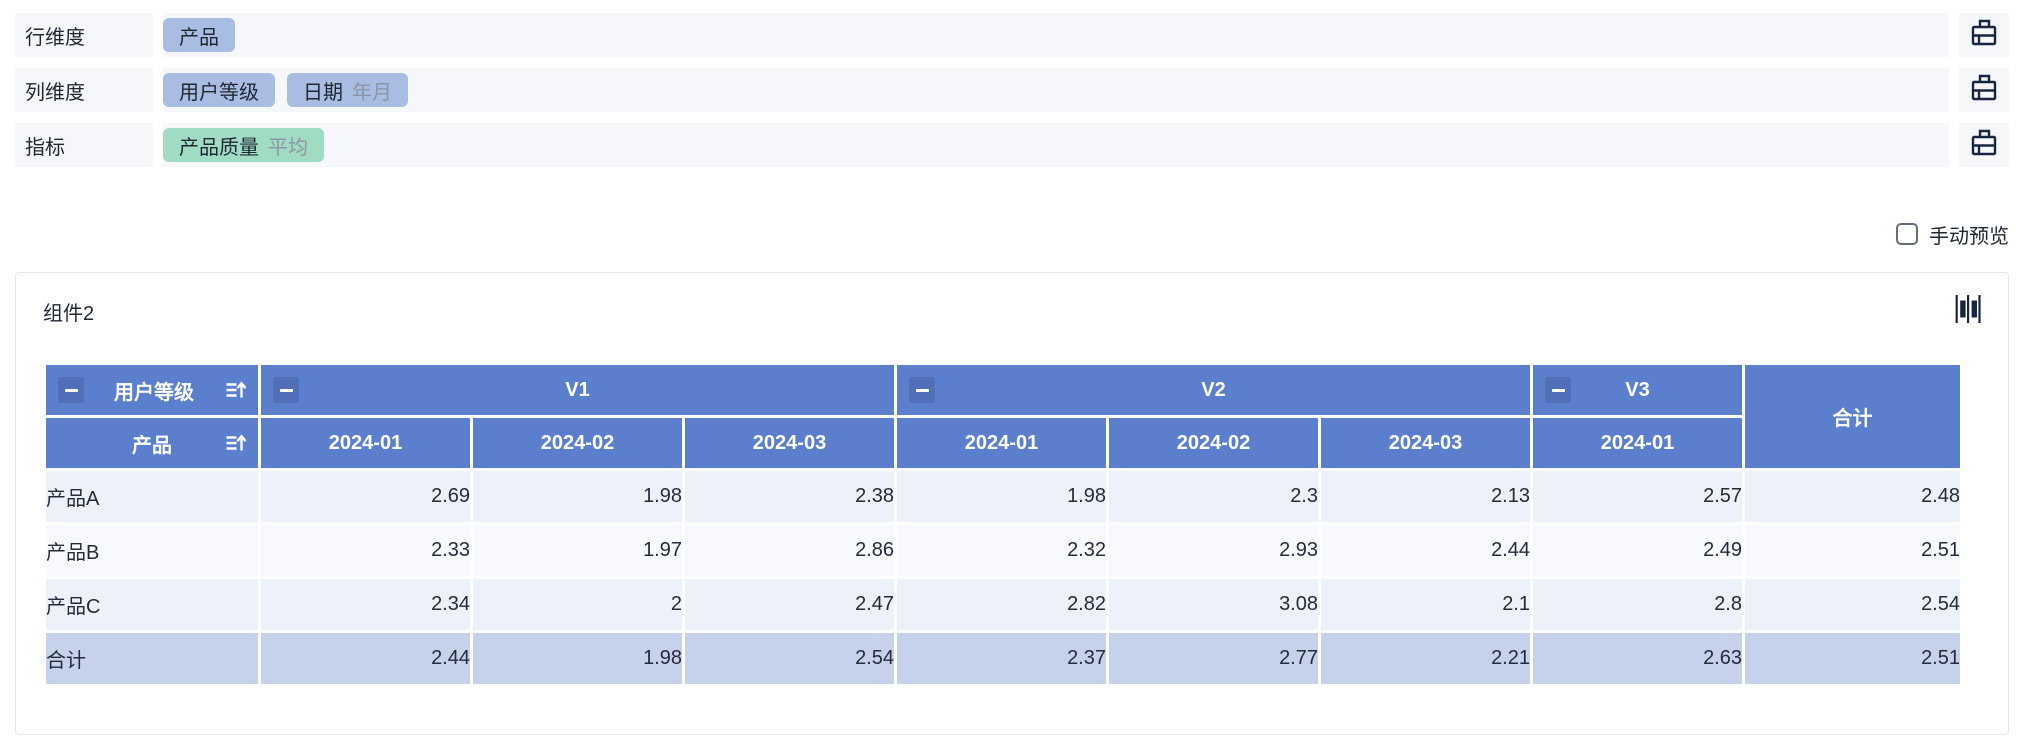 The height and width of the screenshot is (751, 2024). What do you see at coordinates (789, 604) in the screenshot?
I see `pivot-value-cell: 2.47` at bounding box center [789, 604].